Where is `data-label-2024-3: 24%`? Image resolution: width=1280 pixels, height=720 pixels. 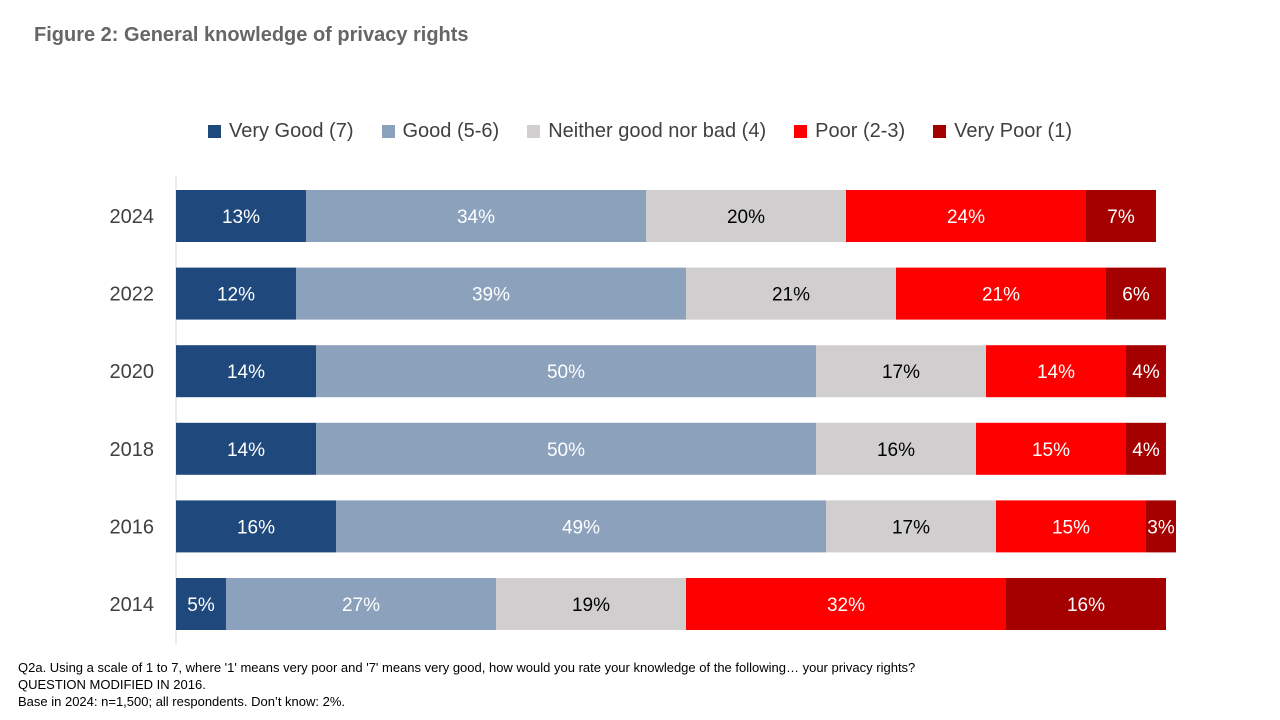
data-label-2024-3: 24% is located at coordinates (966, 217).